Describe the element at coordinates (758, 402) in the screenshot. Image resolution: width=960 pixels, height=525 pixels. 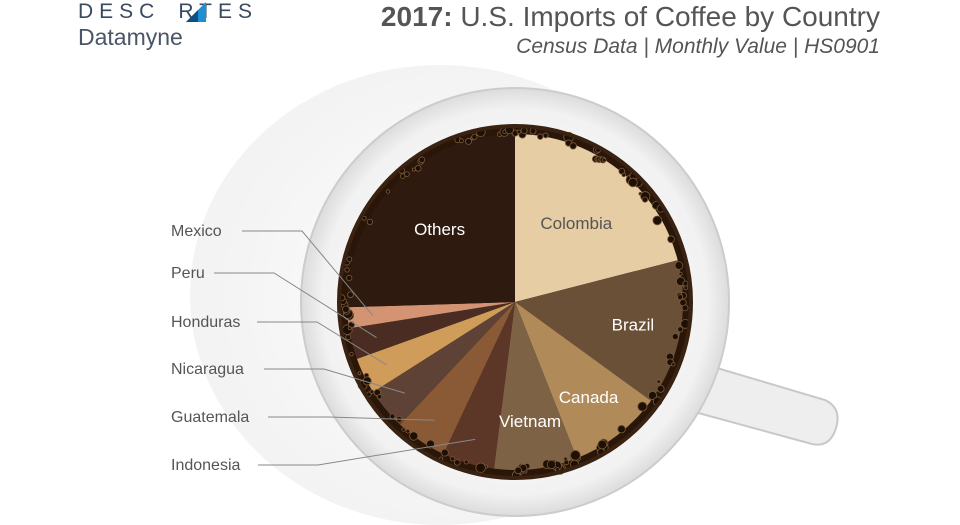
I see `cup-handle` at that location.